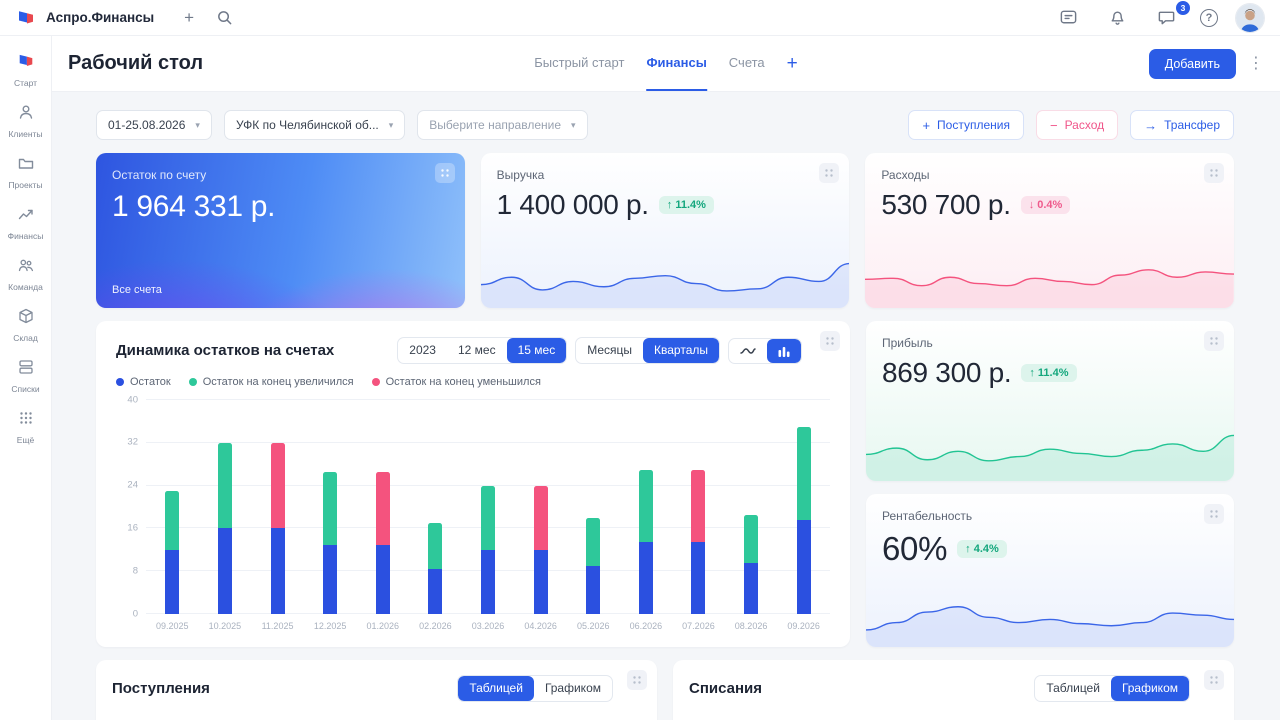 Image resolution: width=1280 pixels, height=720 pixels. What do you see at coordinates (640, 18) in the screenshot?
I see `top-bar: Аспро.Финансы + 3 ?` at bounding box center [640, 18].